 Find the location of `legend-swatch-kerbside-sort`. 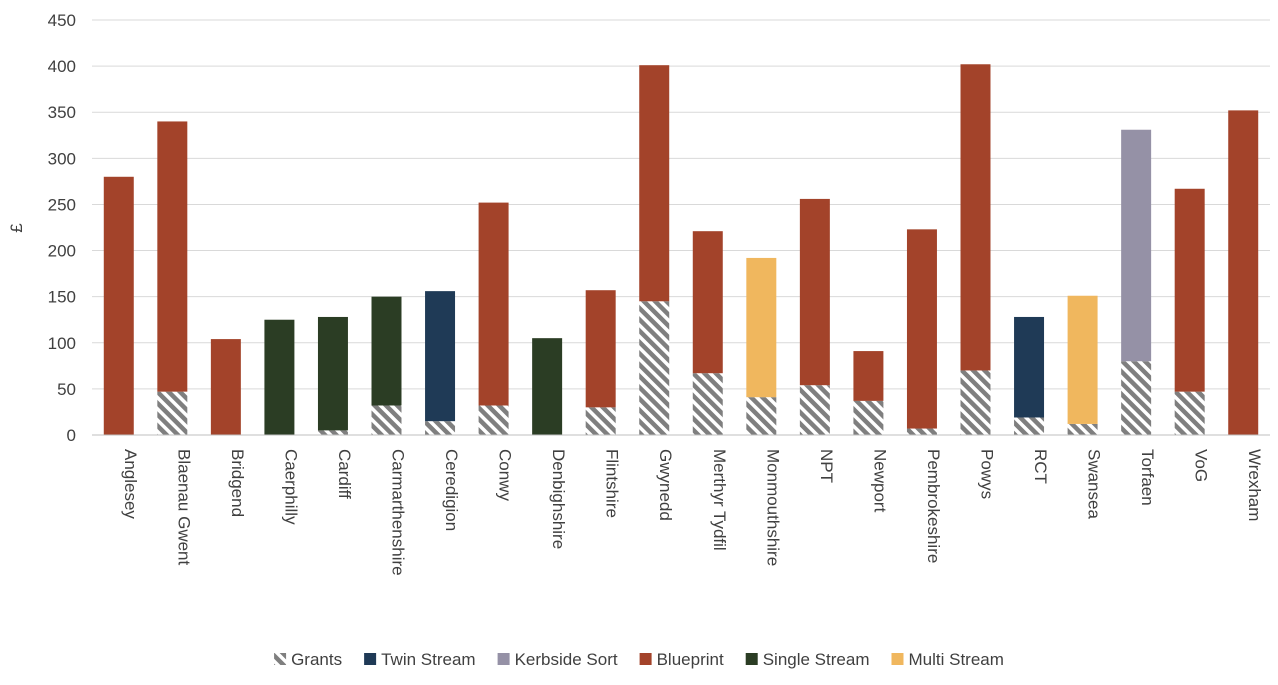

legend-swatch-kerbside-sort is located at coordinates (503, 659).